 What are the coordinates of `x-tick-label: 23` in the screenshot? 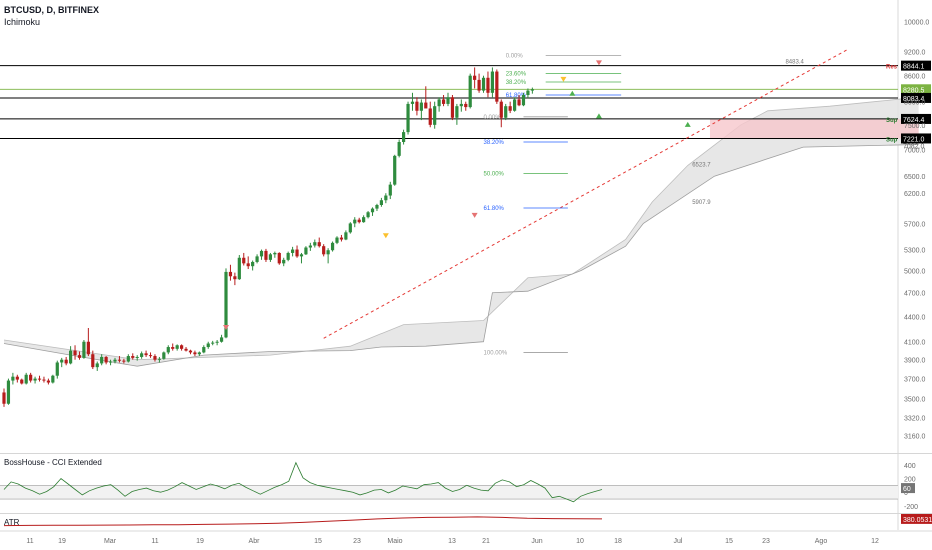 It's located at (766, 541).